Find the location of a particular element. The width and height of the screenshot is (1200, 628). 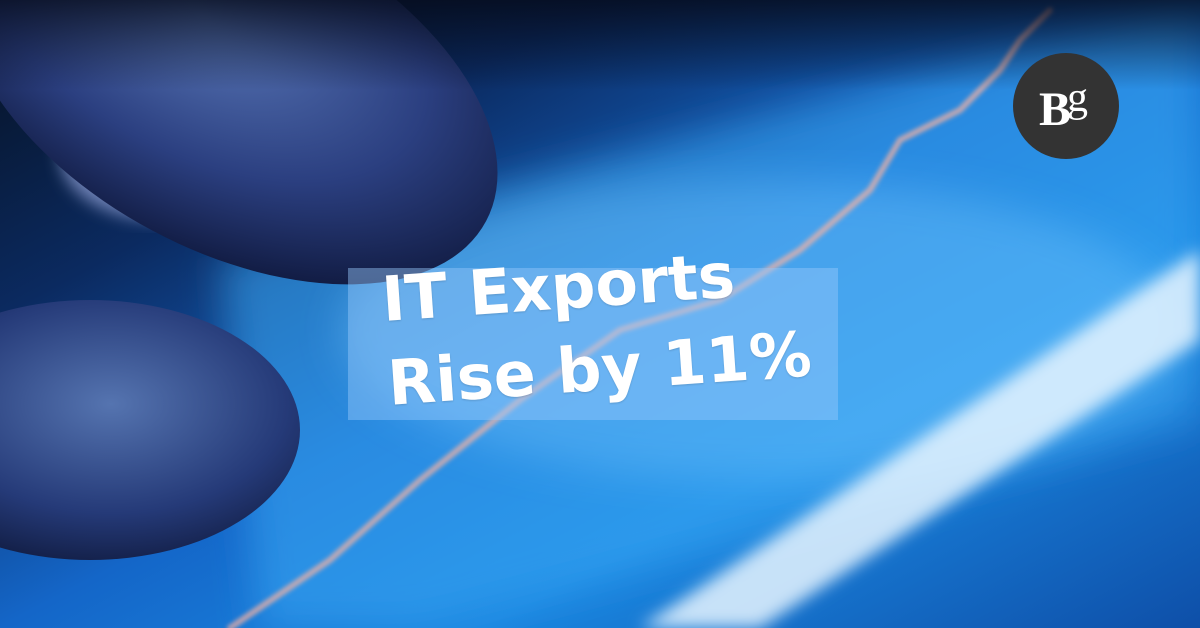

headline-panel is located at coordinates (593, 344).